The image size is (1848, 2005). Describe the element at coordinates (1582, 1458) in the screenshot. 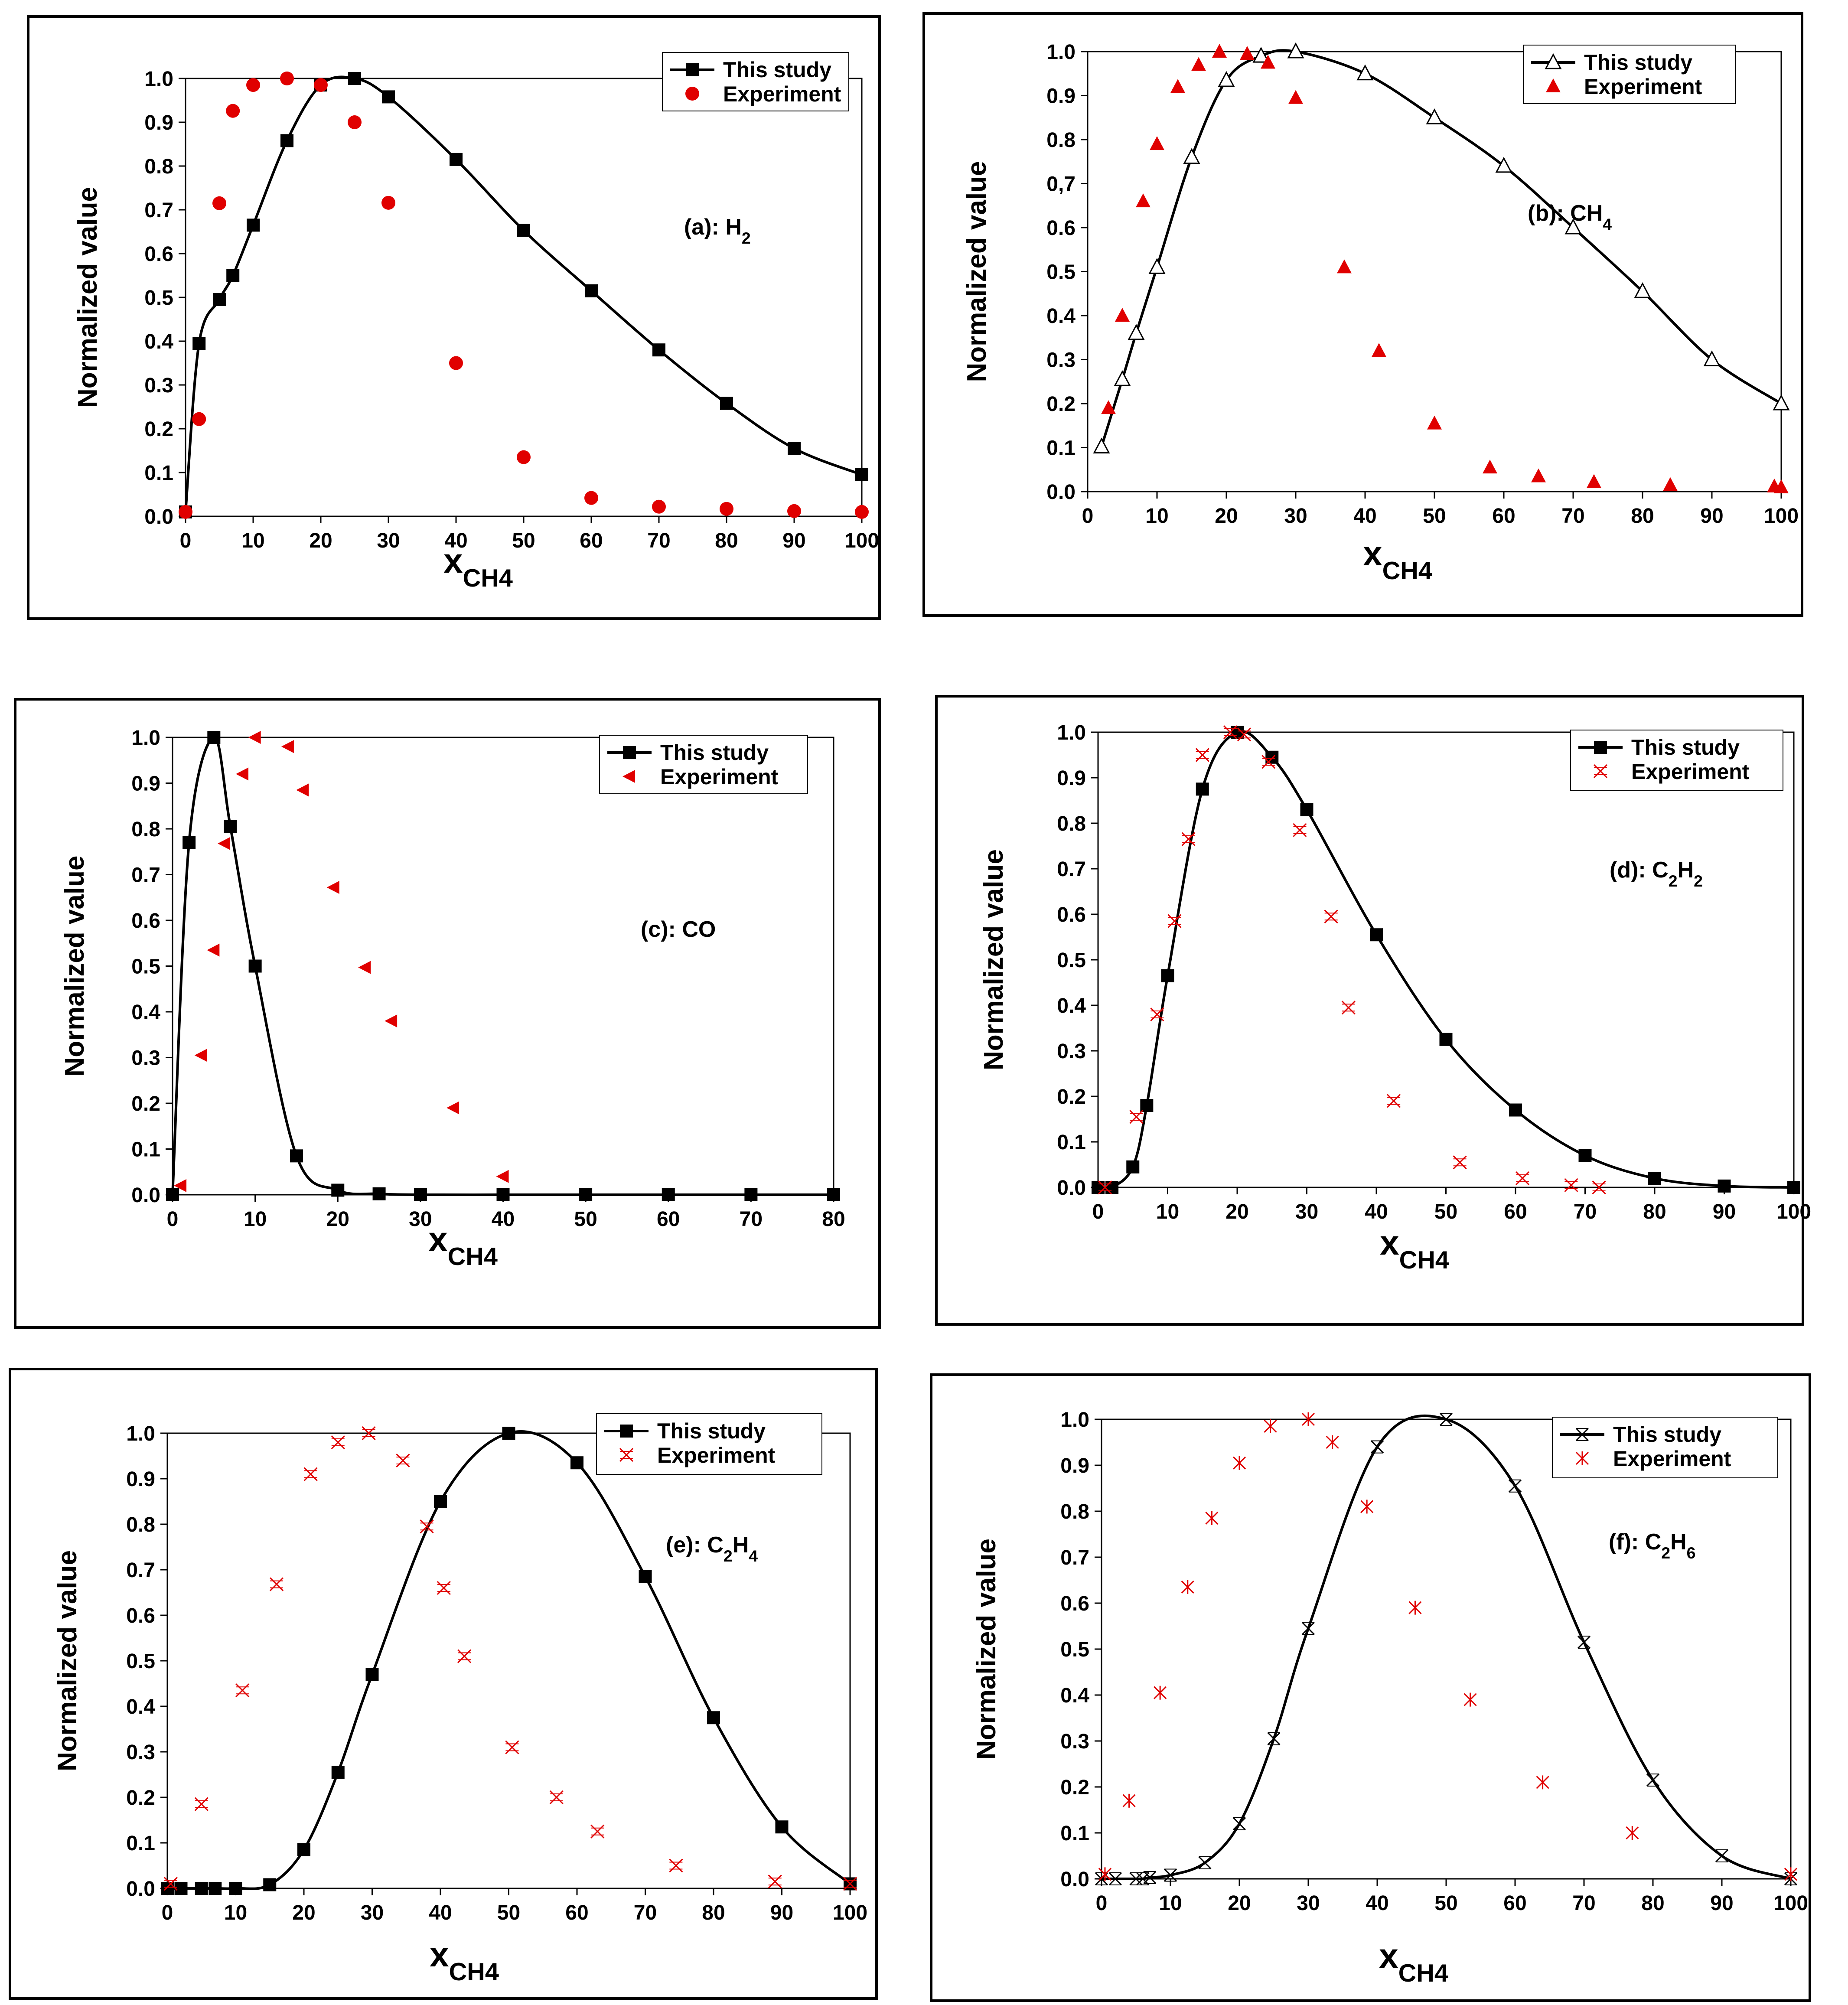

I see `chart-f-legend-experiment-marker` at that location.